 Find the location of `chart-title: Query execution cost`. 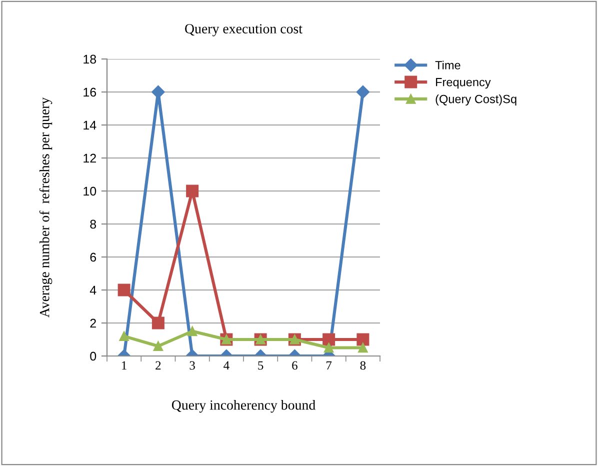

chart-title: Query execution cost is located at coordinates (243, 30).